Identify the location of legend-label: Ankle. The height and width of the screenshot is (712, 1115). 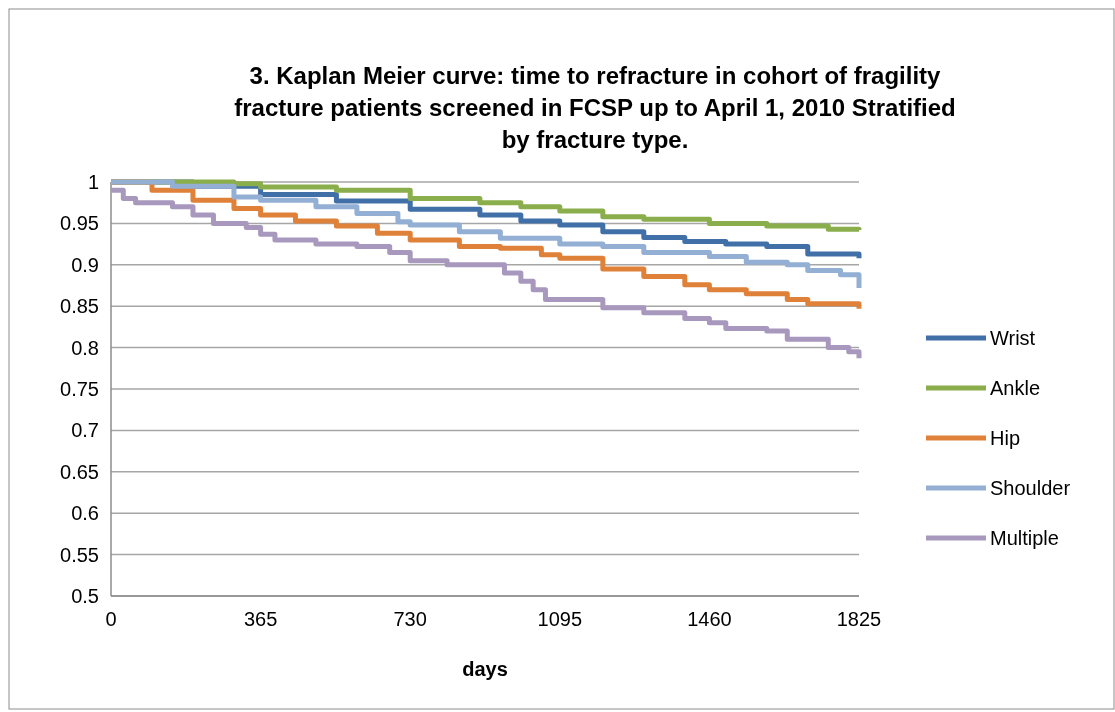
(1015, 388).